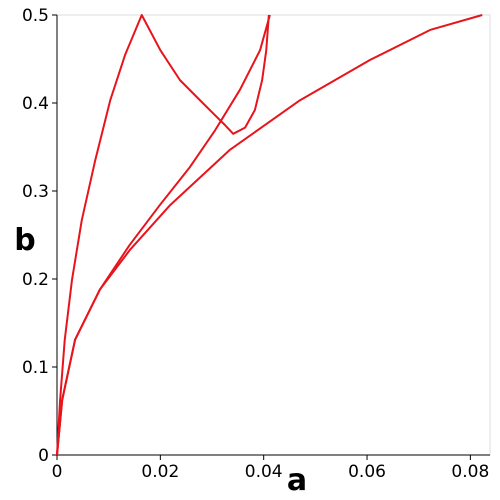  Describe the element at coordinates (160, 472) in the screenshot. I see `x-tick-label: 0.02` at that location.